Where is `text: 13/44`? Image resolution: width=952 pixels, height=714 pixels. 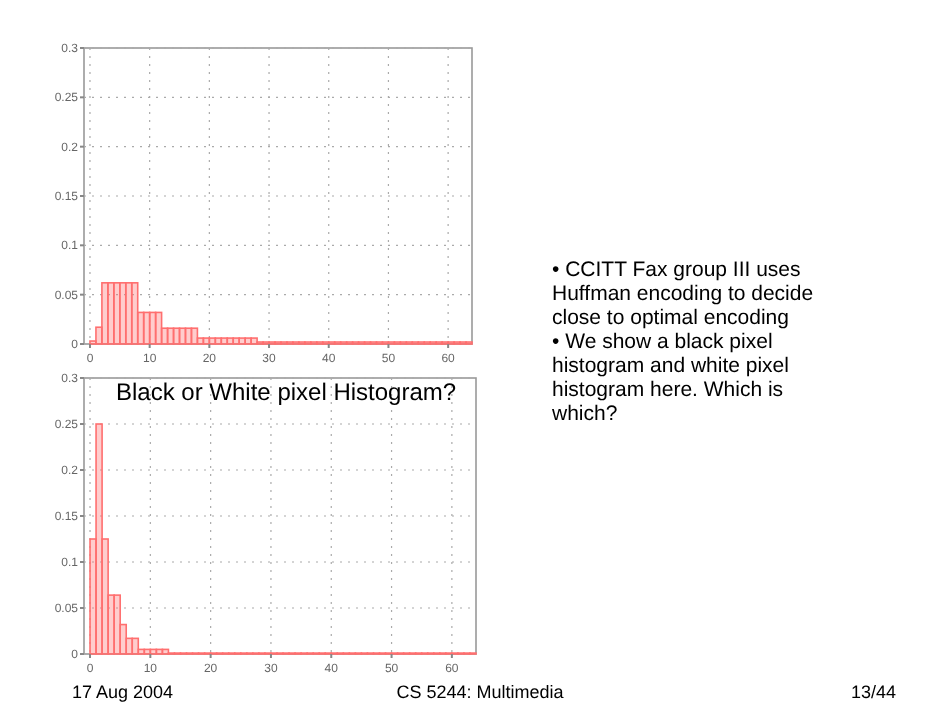
text: 13/44 is located at coordinates (873, 692).